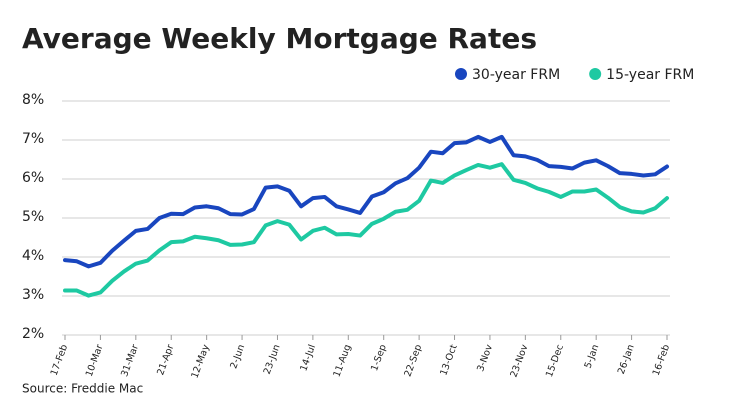 Image resolution: width=740 pixels, height=416 pixels. What do you see at coordinates (661, 360) in the screenshot?
I see `x-tick-label: 16-Feb` at bounding box center [661, 360].